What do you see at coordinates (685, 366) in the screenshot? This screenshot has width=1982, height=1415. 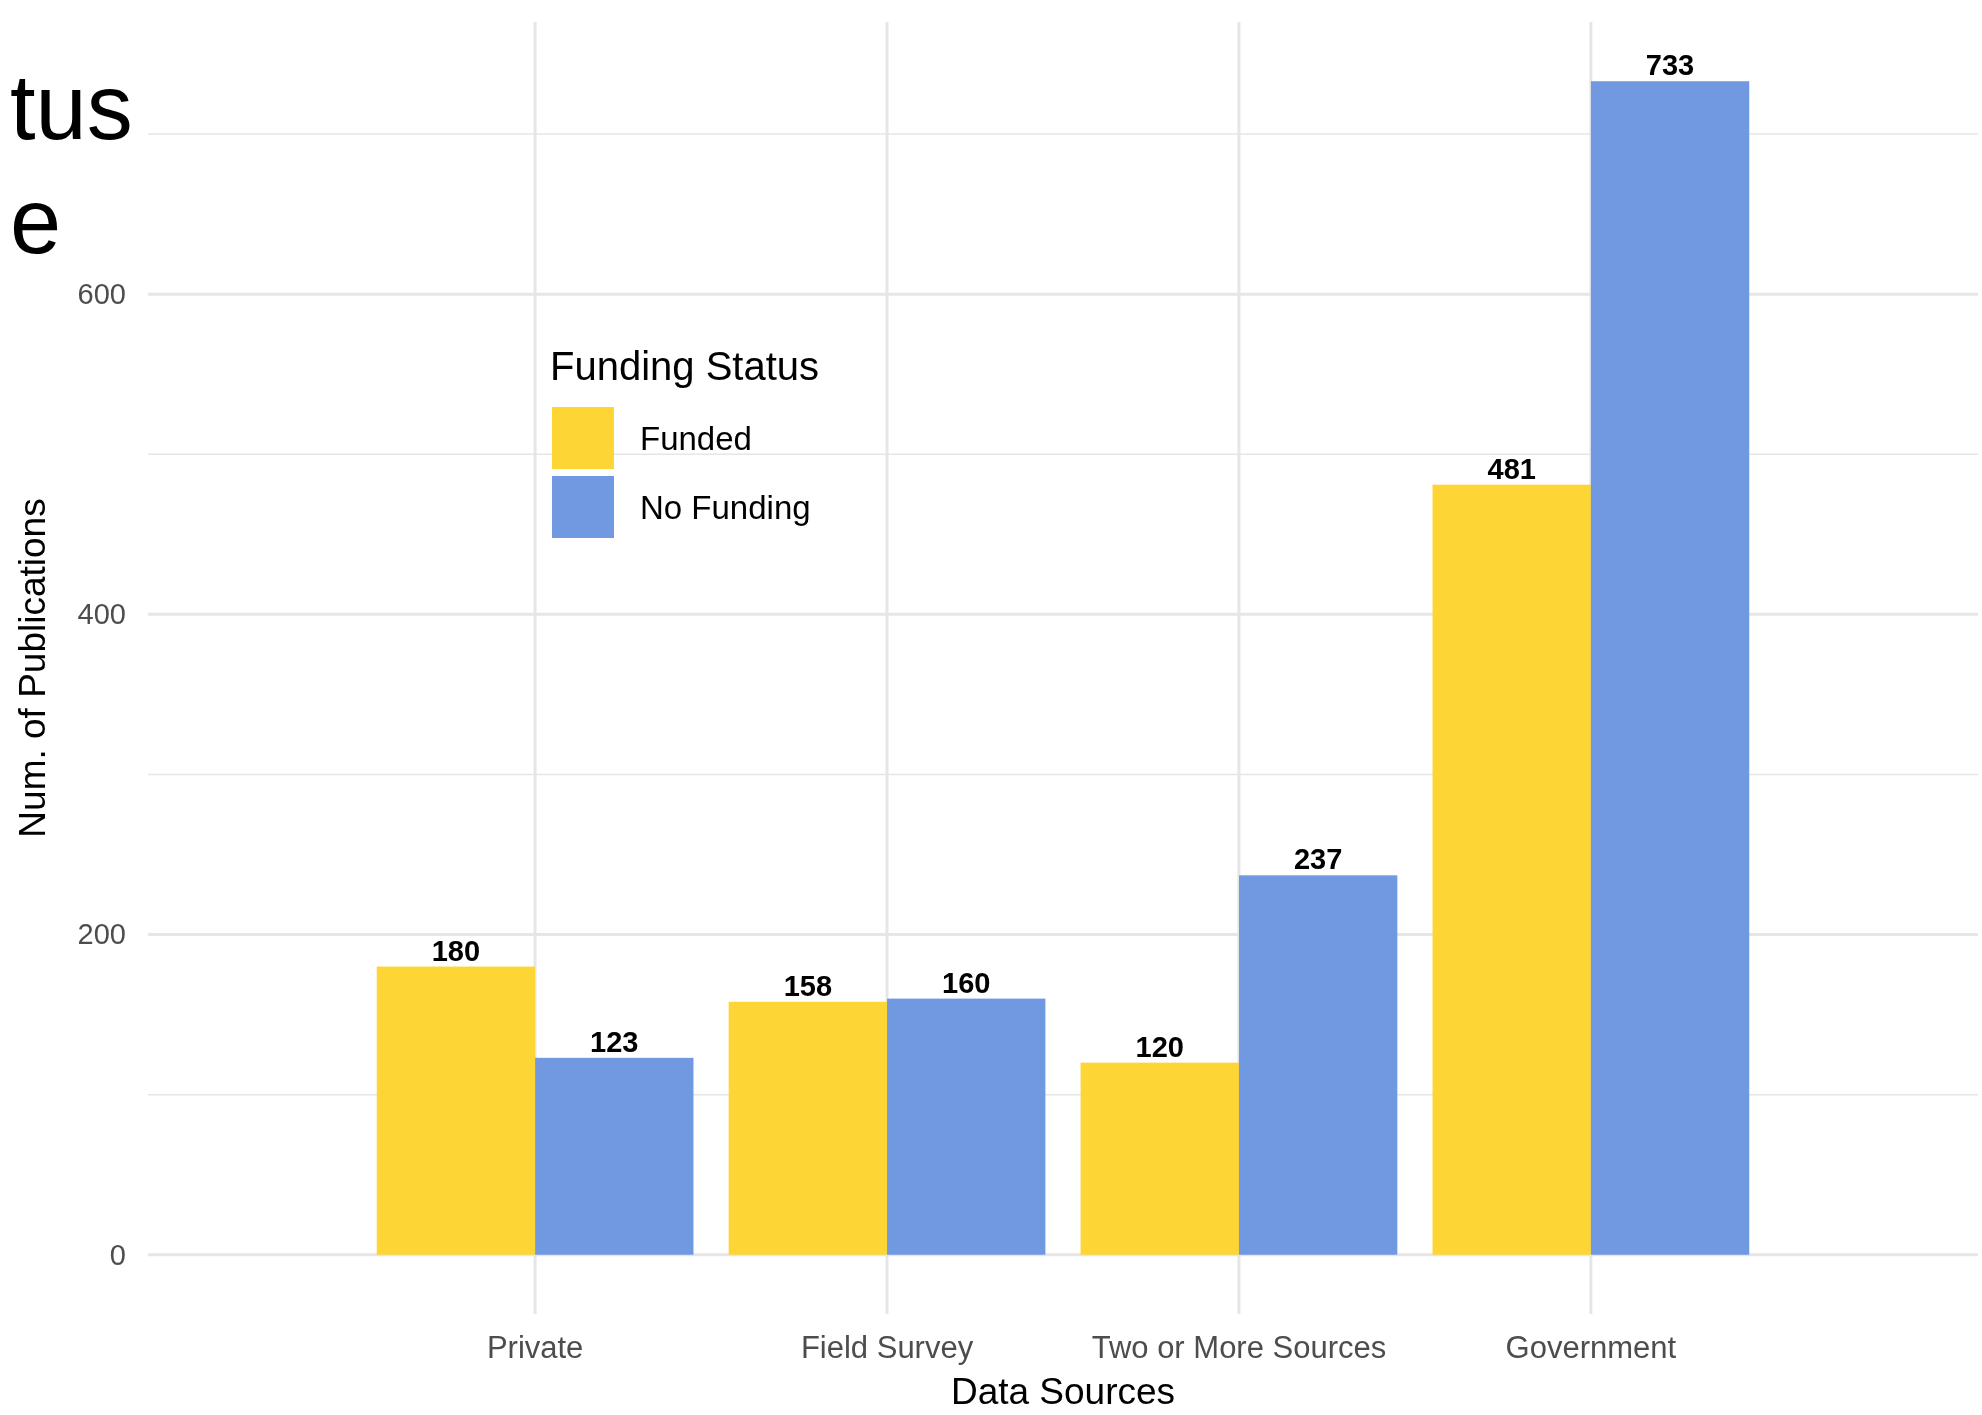 I see `legend-title: Funding Status` at bounding box center [685, 366].